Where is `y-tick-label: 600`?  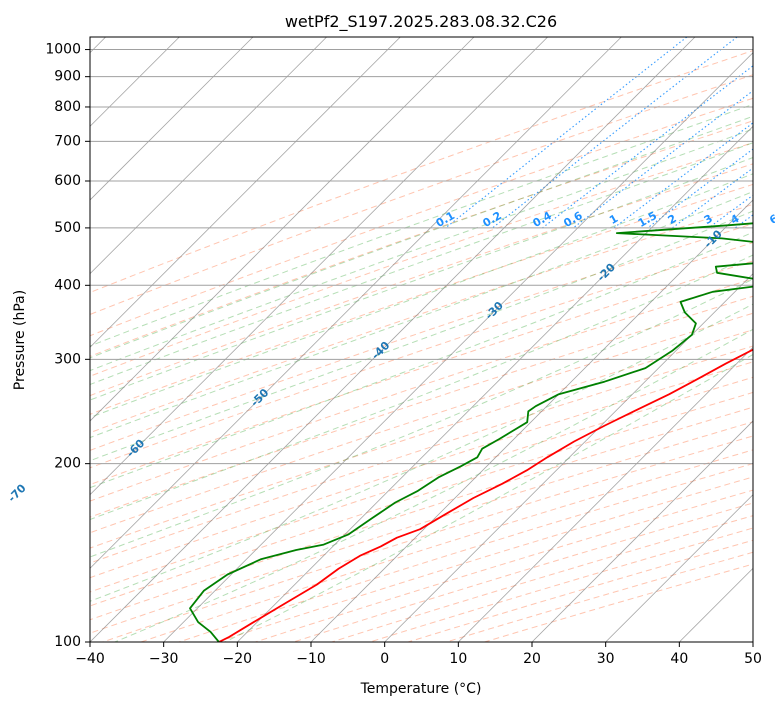 y-tick-label: 600 is located at coordinates (67, 181).